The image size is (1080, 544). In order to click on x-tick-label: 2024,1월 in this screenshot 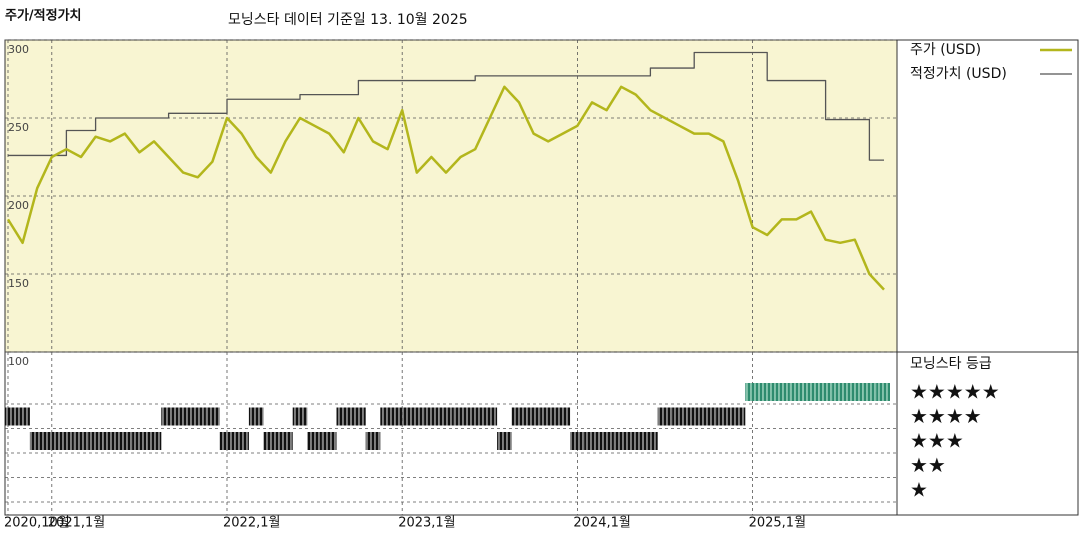, I will do `click(601, 523)`.